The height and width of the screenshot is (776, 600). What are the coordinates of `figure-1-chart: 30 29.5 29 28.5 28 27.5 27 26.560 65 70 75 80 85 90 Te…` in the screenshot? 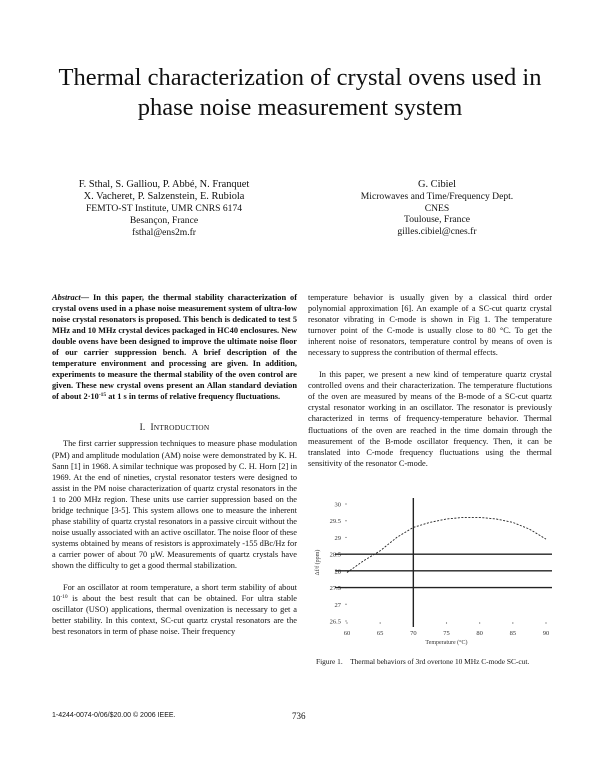 It's located at (433, 572).